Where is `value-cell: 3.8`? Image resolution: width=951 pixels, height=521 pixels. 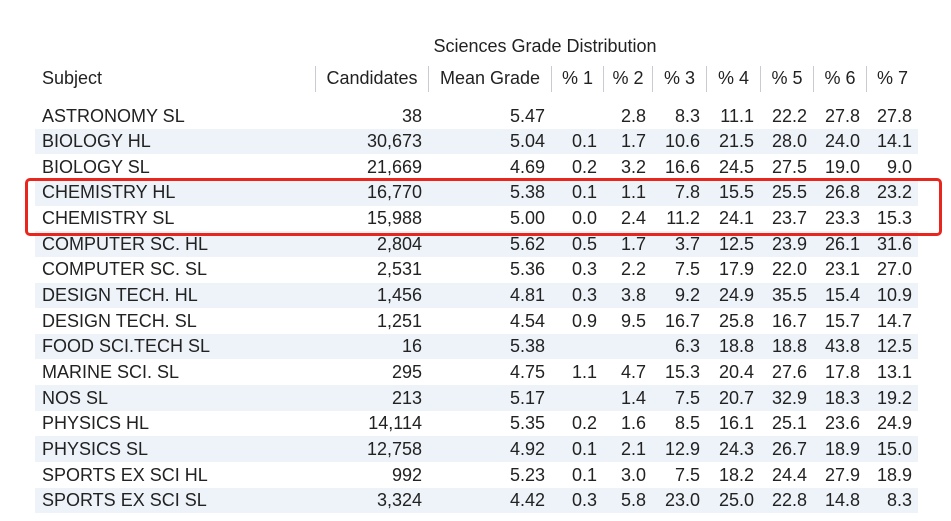 value-cell: 3.8 is located at coordinates (633, 295).